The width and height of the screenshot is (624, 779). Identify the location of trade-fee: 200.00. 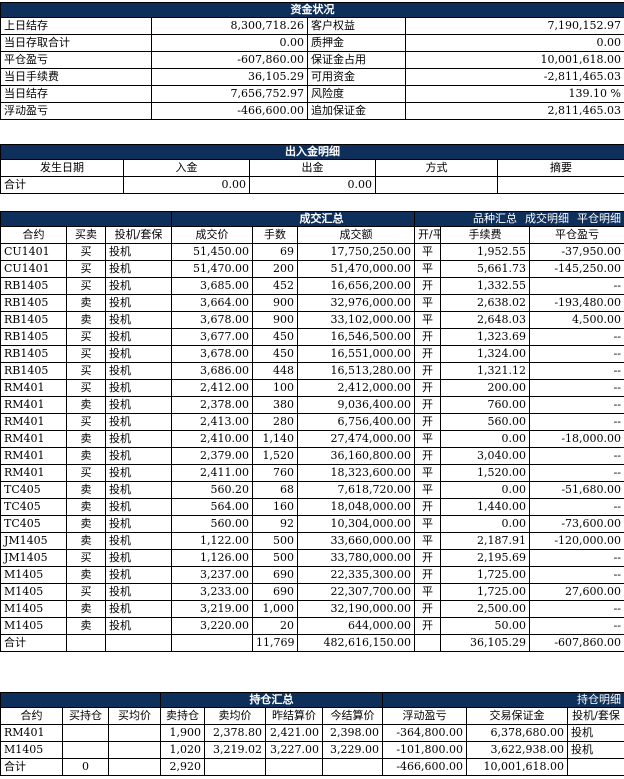
(485, 388).